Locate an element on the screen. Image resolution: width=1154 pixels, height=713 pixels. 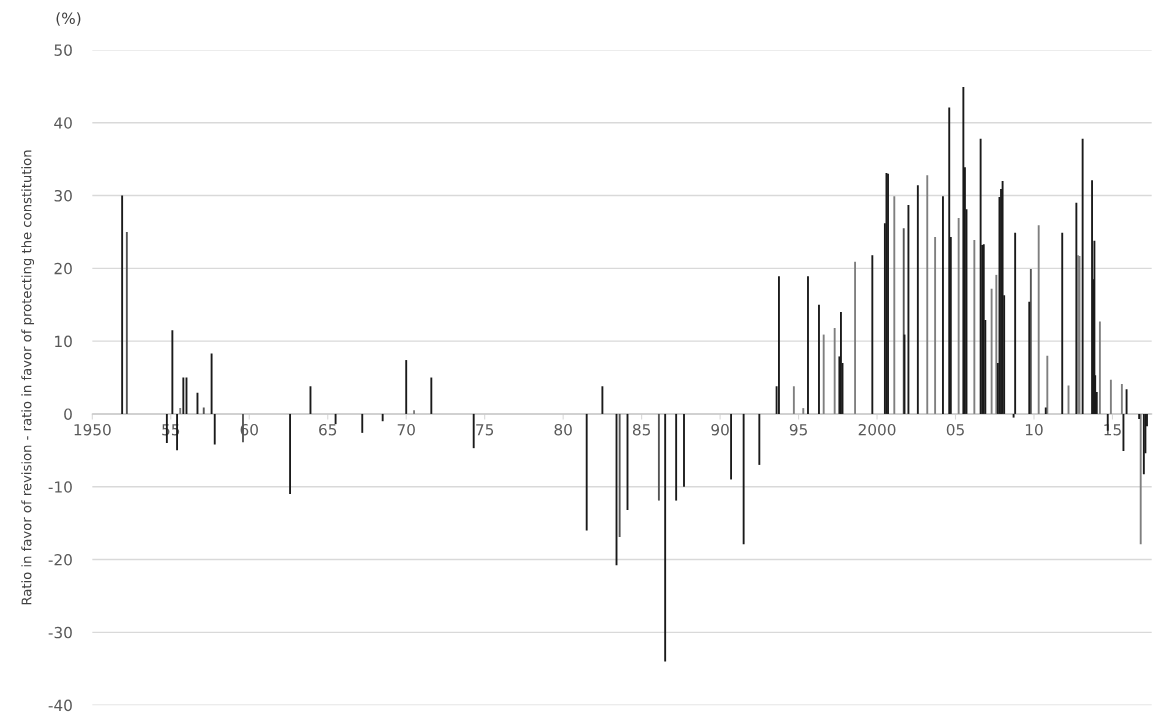
x-tick-label: 10 is located at coordinates (1034, 429).